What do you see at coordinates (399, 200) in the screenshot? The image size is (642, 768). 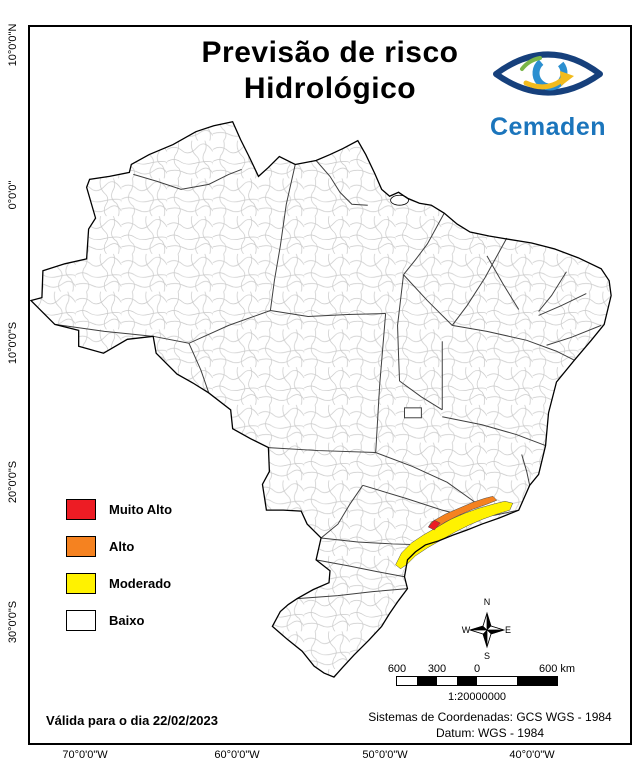 I see `marajo-island` at bounding box center [399, 200].